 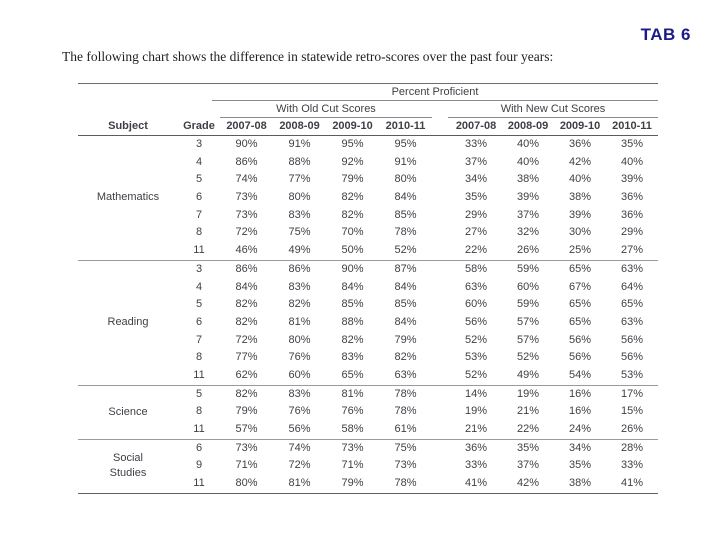 What do you see at coordinates (352, 429) in the screenshot?
I see `old-score-cell: 58%` at bounding box center [352, 429].